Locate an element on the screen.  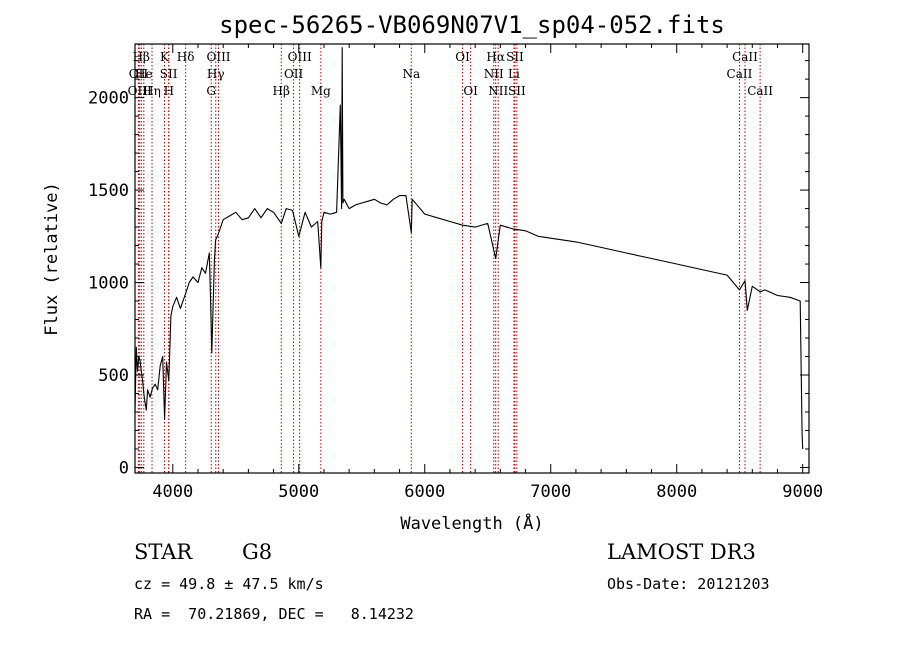
y-tick-label: 1000 is located at coordinates (108, 284).